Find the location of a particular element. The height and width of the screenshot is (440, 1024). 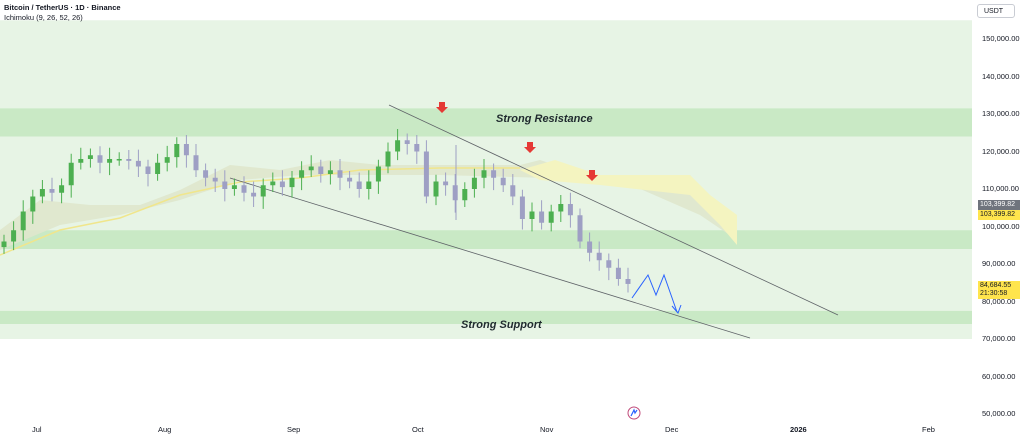

cloud-top-price-tag: 103,399.82 is located at coordinates (999, 205).